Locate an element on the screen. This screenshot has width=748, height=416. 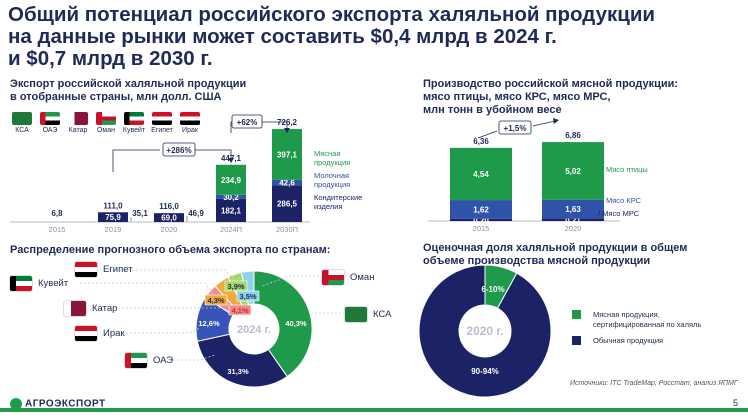
agroexport-logo: АГРОЭКСПОРТ is located at coordinates (58, 404).